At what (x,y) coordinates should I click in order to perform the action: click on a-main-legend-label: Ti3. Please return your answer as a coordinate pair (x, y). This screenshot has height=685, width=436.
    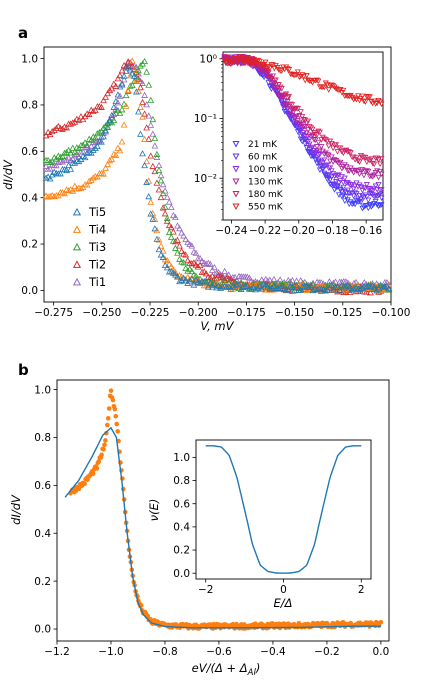
    Looking at the image, I should click on (97, 247).